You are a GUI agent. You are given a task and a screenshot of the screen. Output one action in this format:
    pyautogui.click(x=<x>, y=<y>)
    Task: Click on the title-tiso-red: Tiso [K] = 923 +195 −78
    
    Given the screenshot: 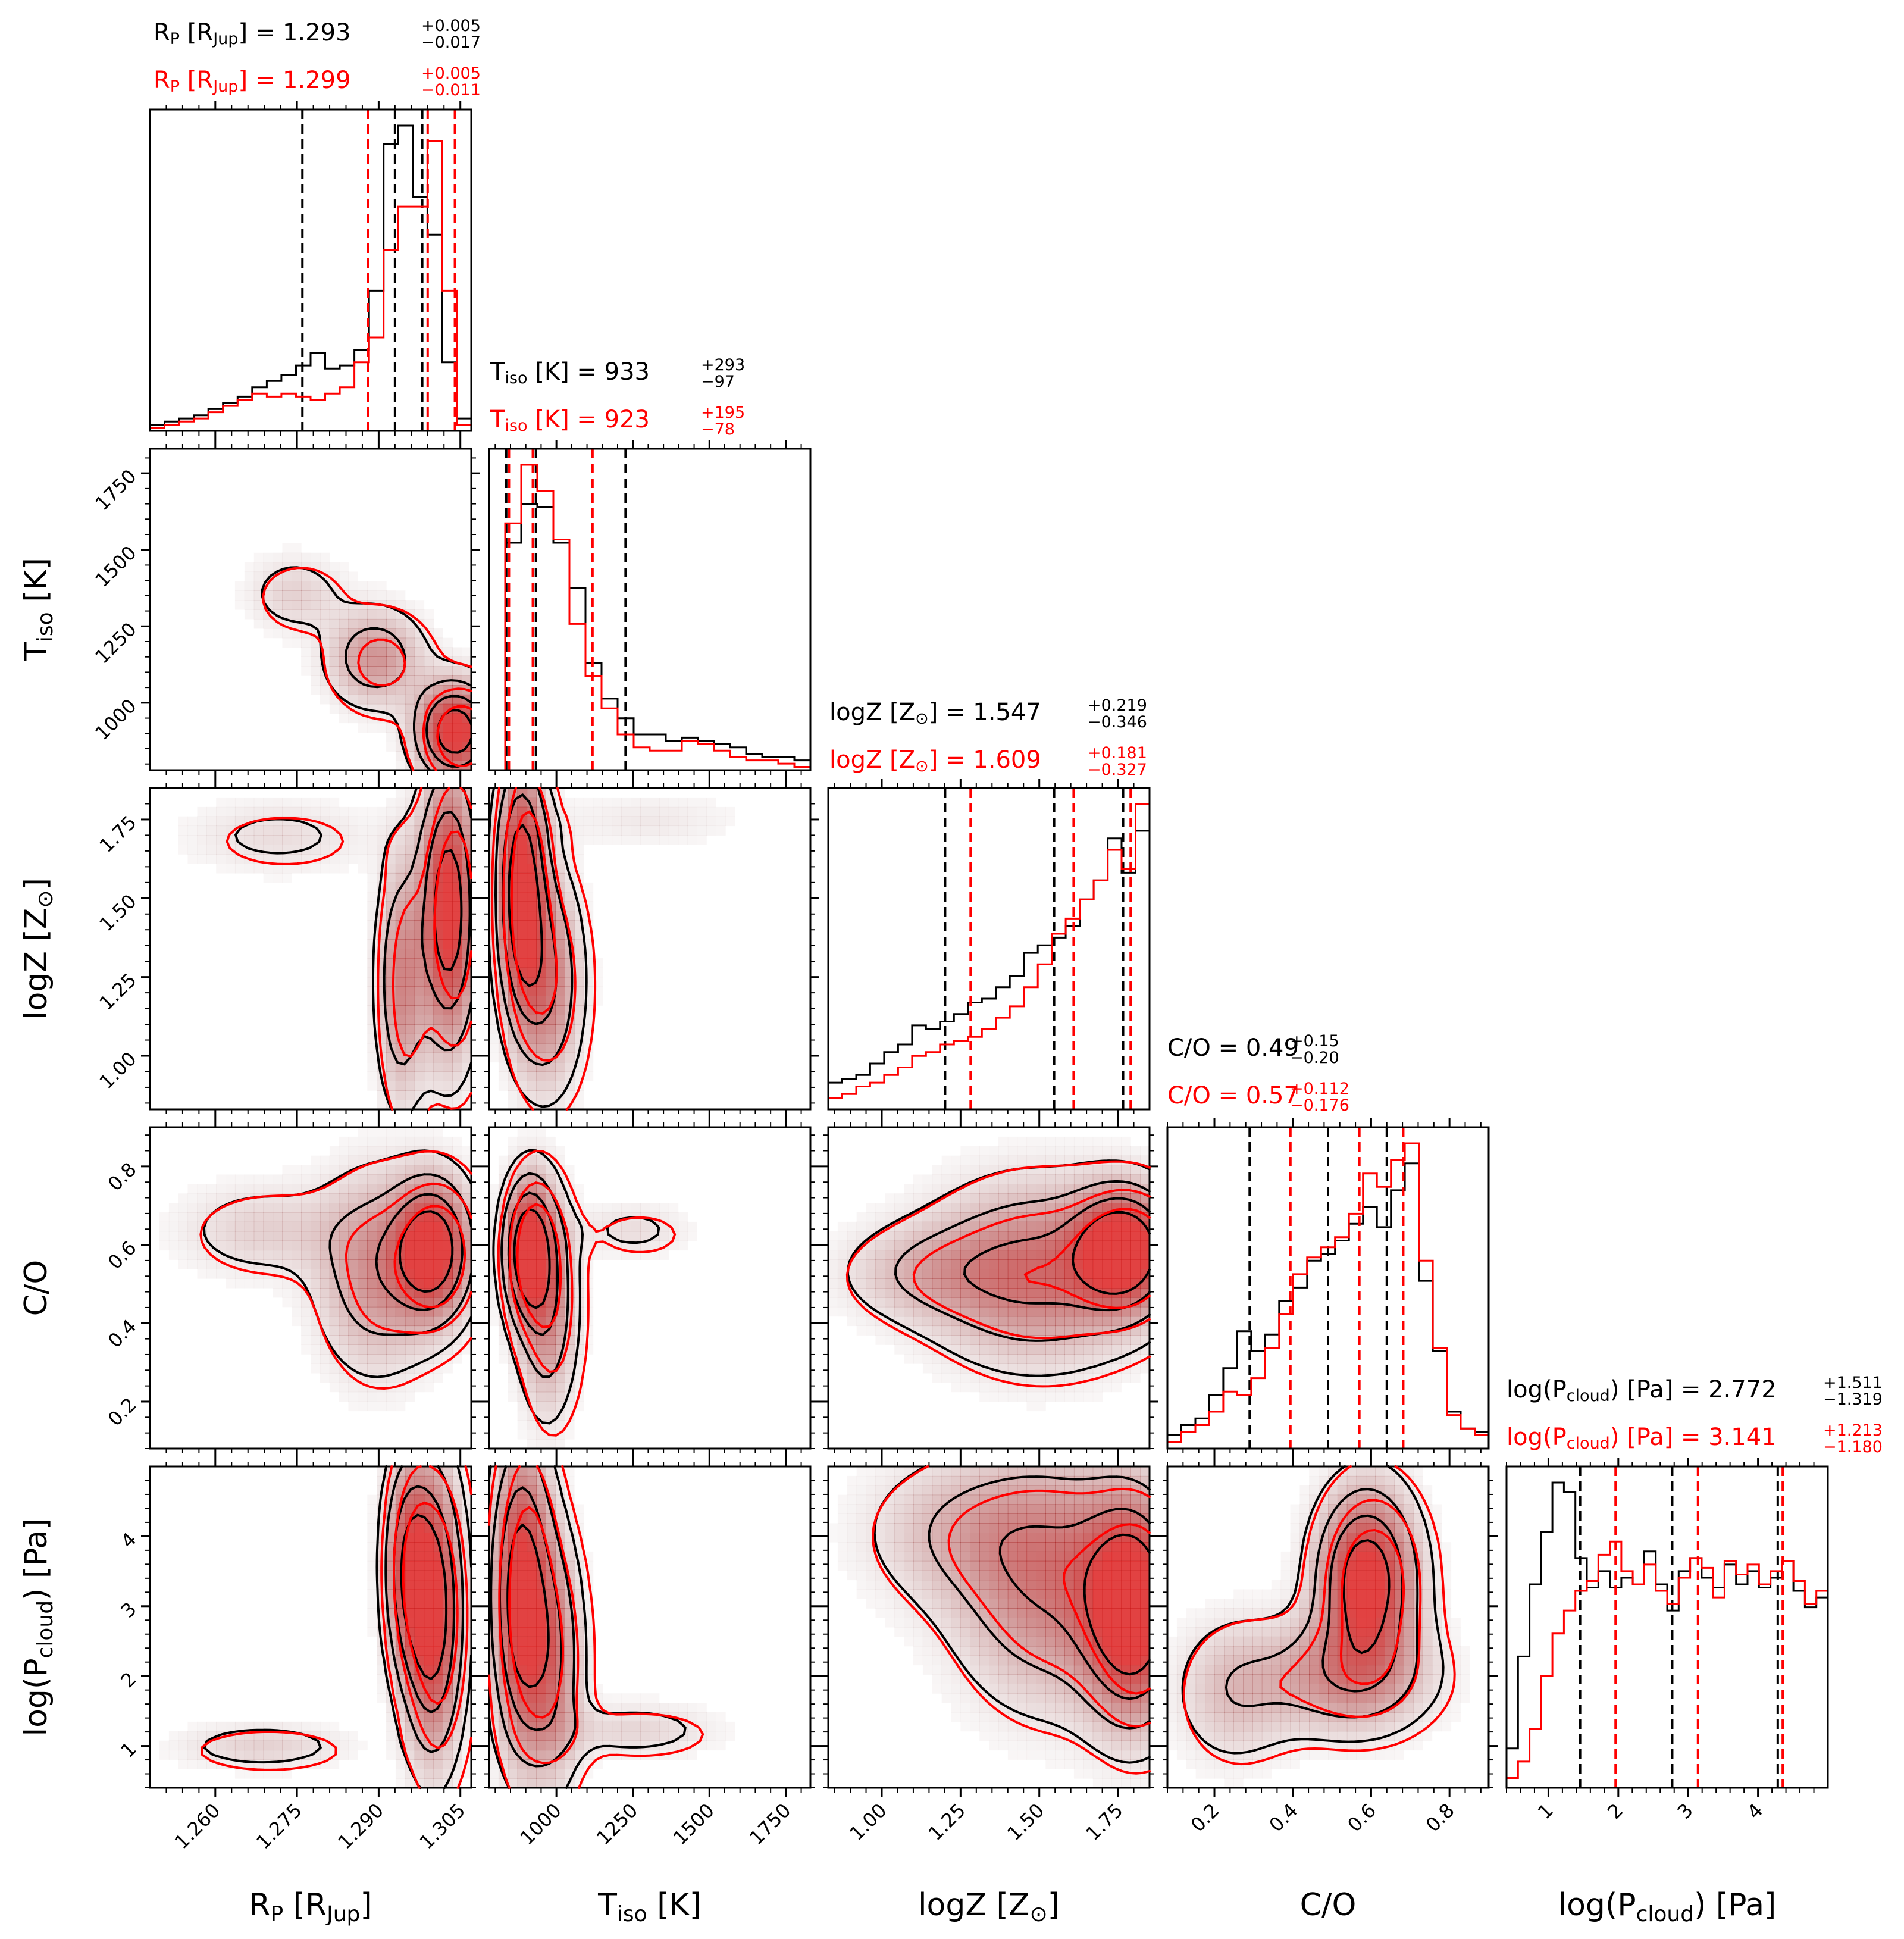 What is the action you would take?
    pyautogui.click(x=617, y=421)
    